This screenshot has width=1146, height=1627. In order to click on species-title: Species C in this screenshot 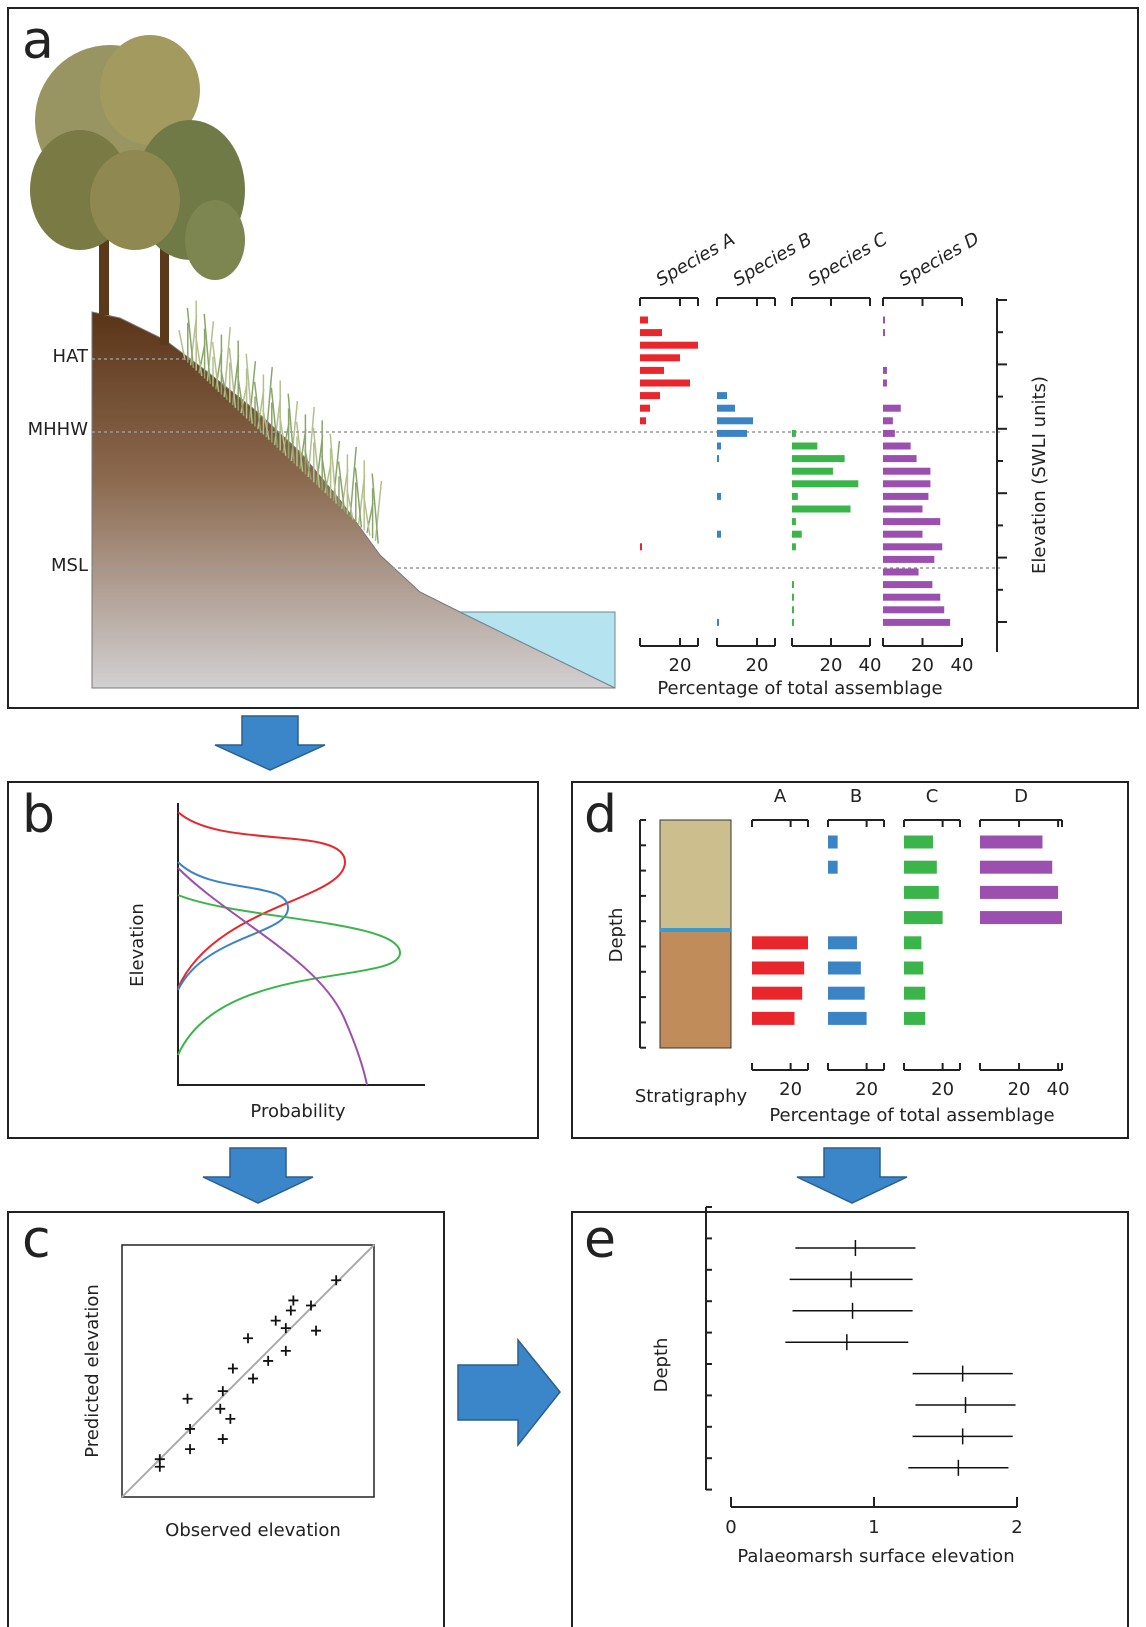, I will do `click(848, 259)`.